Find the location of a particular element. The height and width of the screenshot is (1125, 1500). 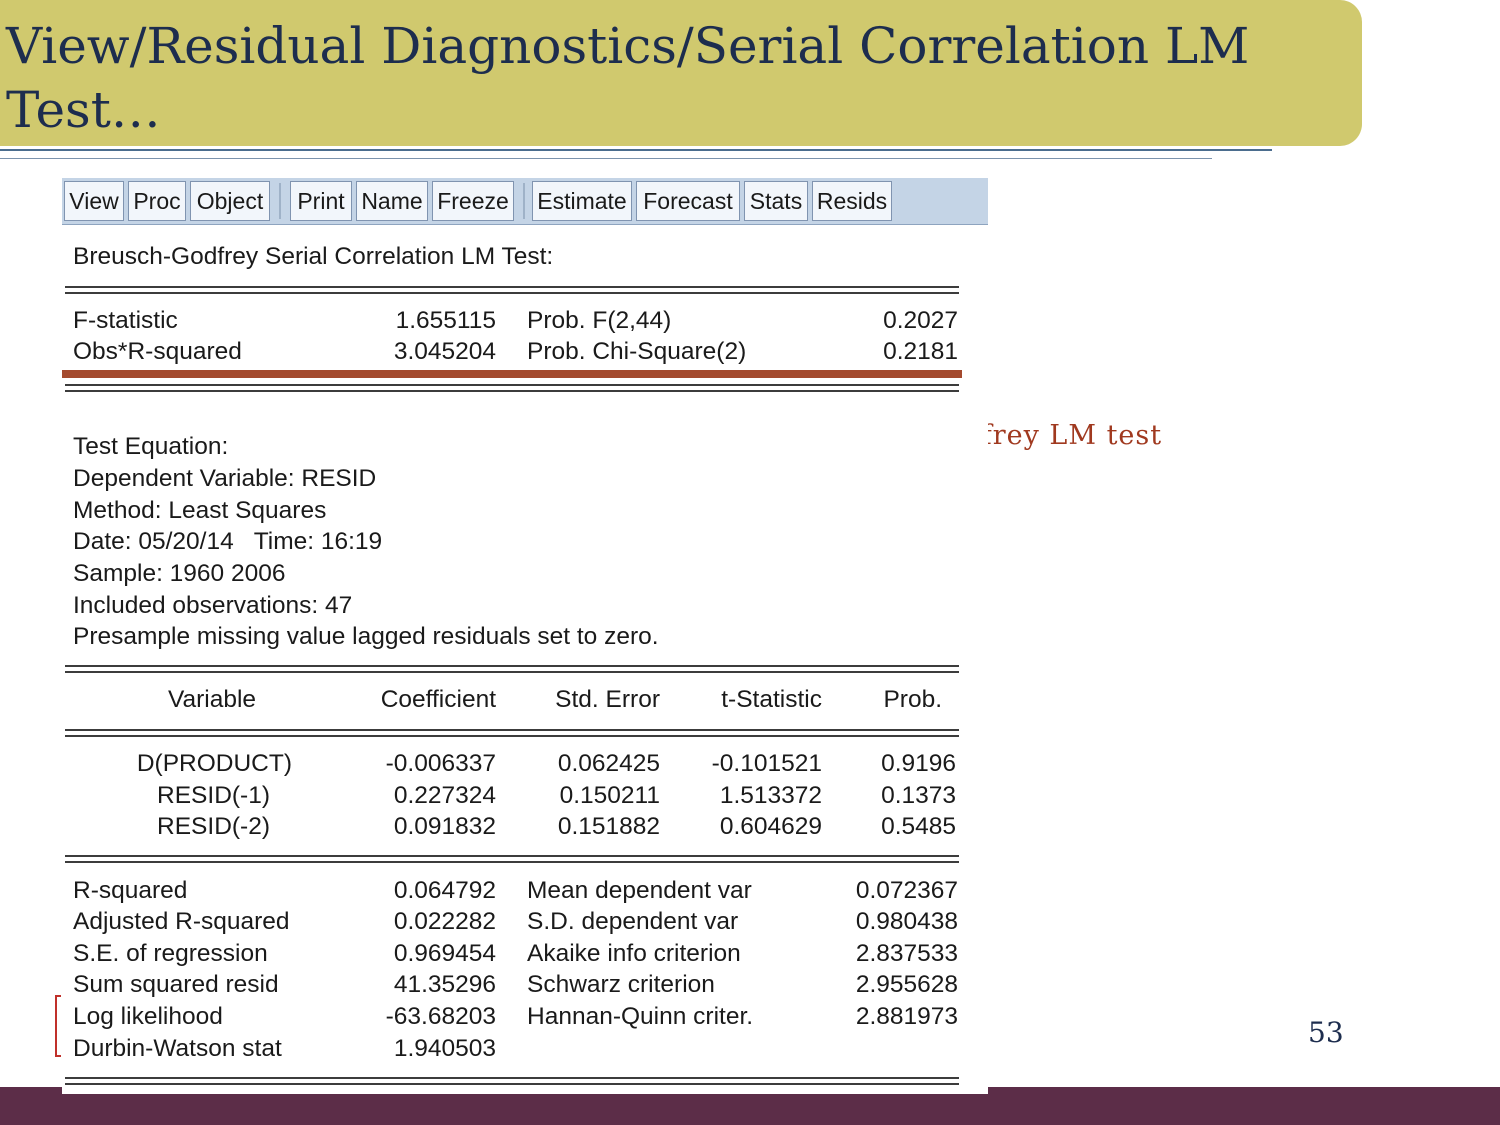

t-statistic-value: -0.101521 is located at coordinates (766, 763).